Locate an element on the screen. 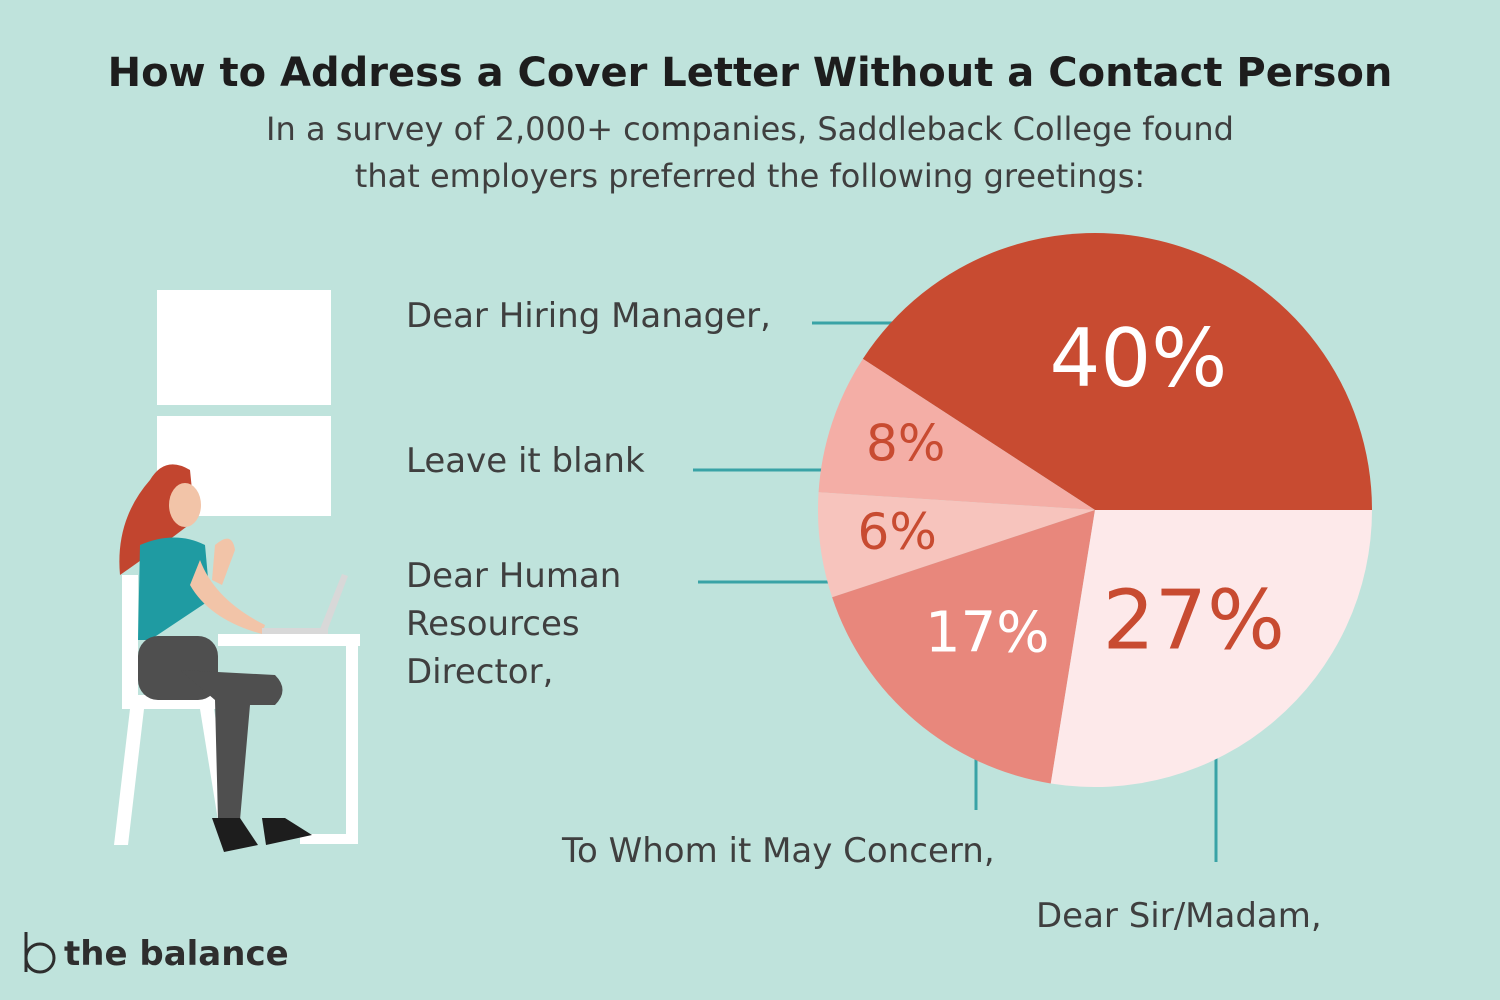 This screenshot has height=1000, width=1500. category-label: To Whom it May Concern, is located at coordinates (778, 851).